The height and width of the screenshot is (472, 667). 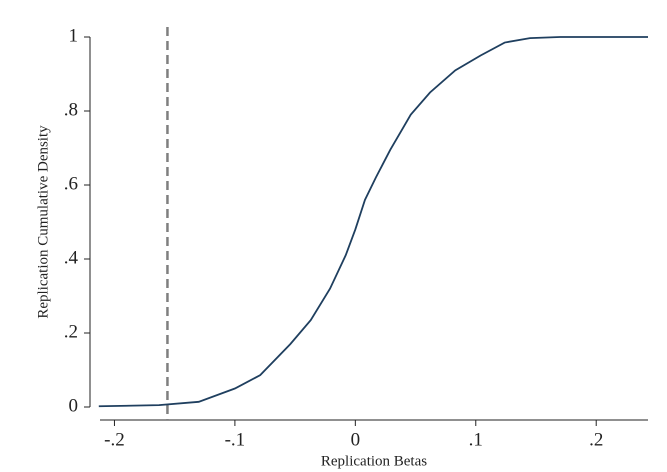 I want to click on y-tick-label: 0, so click(x=74, y=405).